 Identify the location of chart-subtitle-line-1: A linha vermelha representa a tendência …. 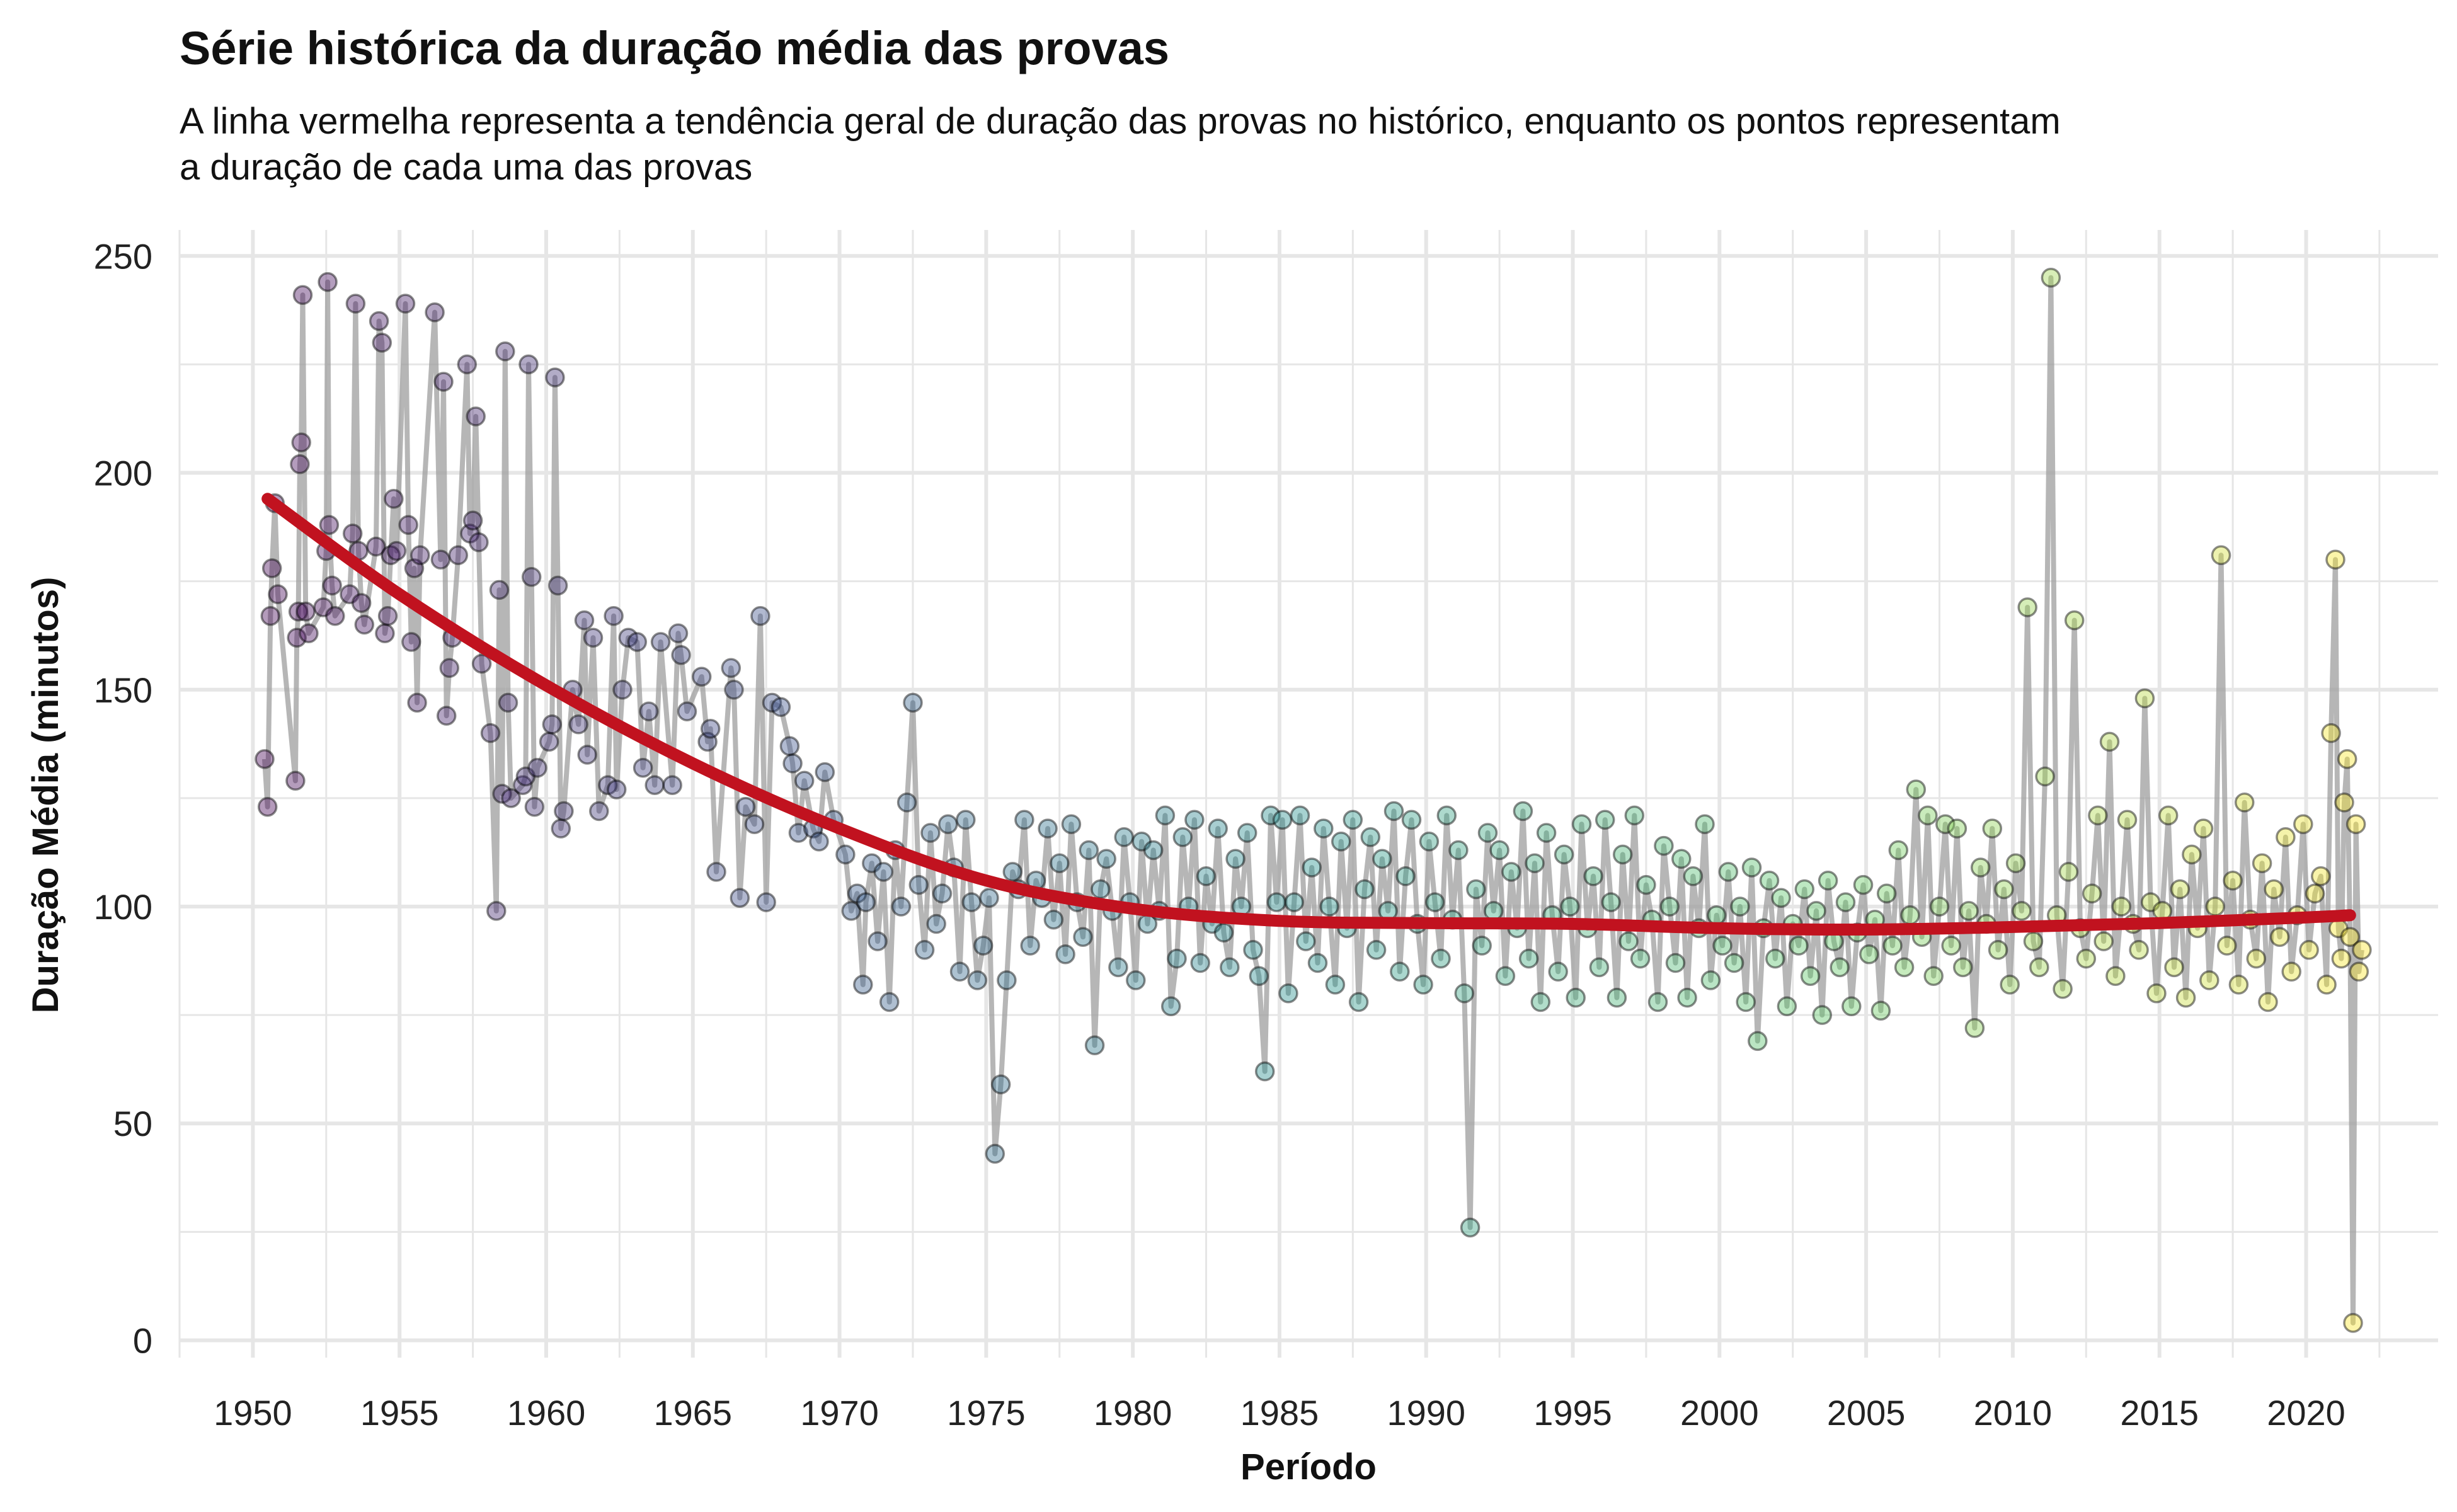
(1120, 121).